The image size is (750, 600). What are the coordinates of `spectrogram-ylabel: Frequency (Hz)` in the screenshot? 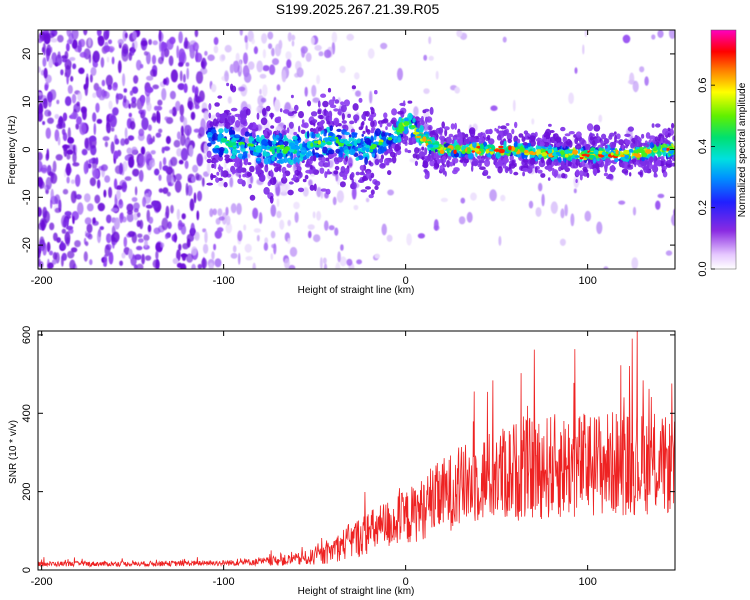 It's located at (12, 150).